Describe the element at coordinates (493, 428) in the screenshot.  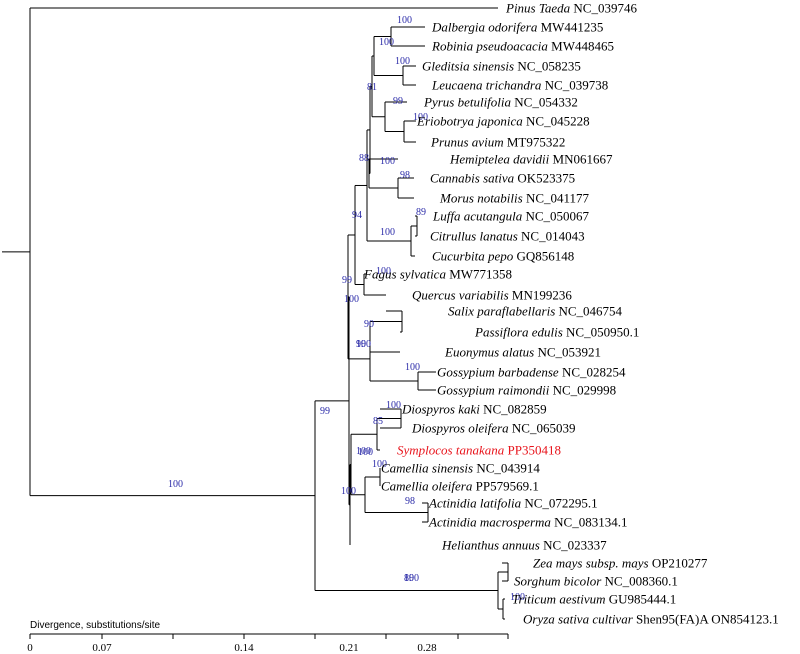
I see `taxon-label: Diospyros oleifera NC_065039` at that location.